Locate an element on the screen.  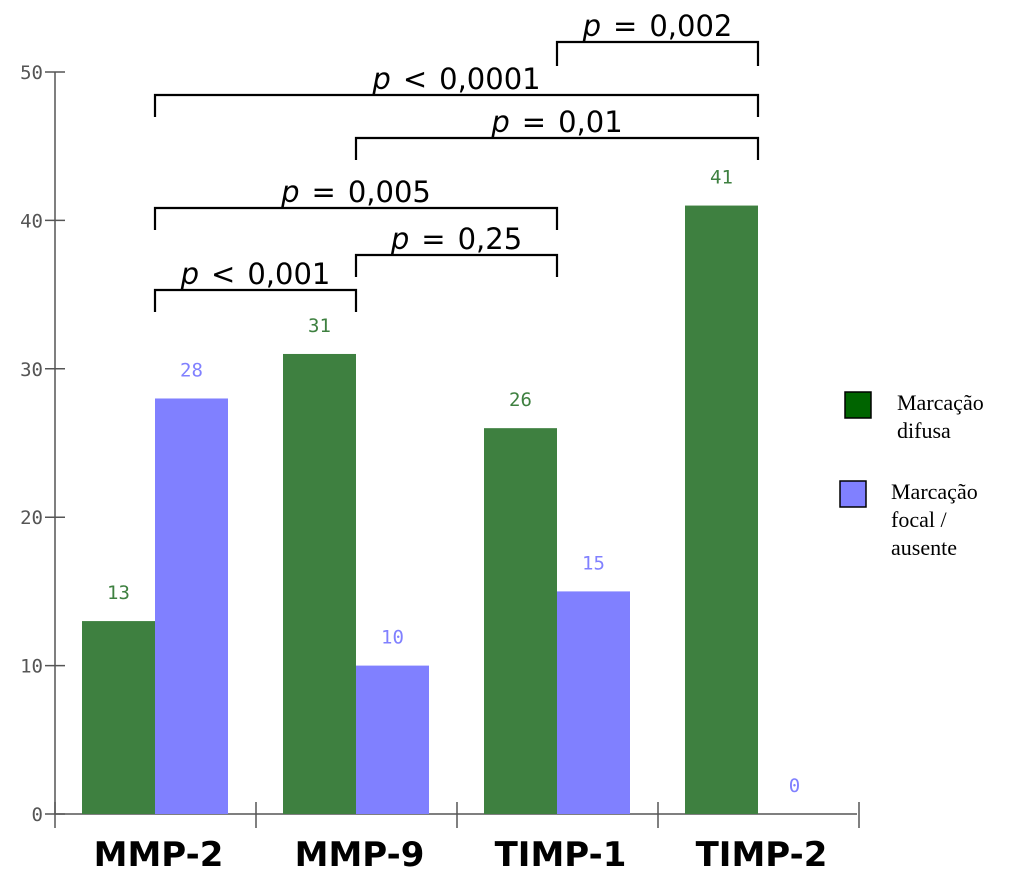
p-value: 0,002 is located at coordinates (690, 26).